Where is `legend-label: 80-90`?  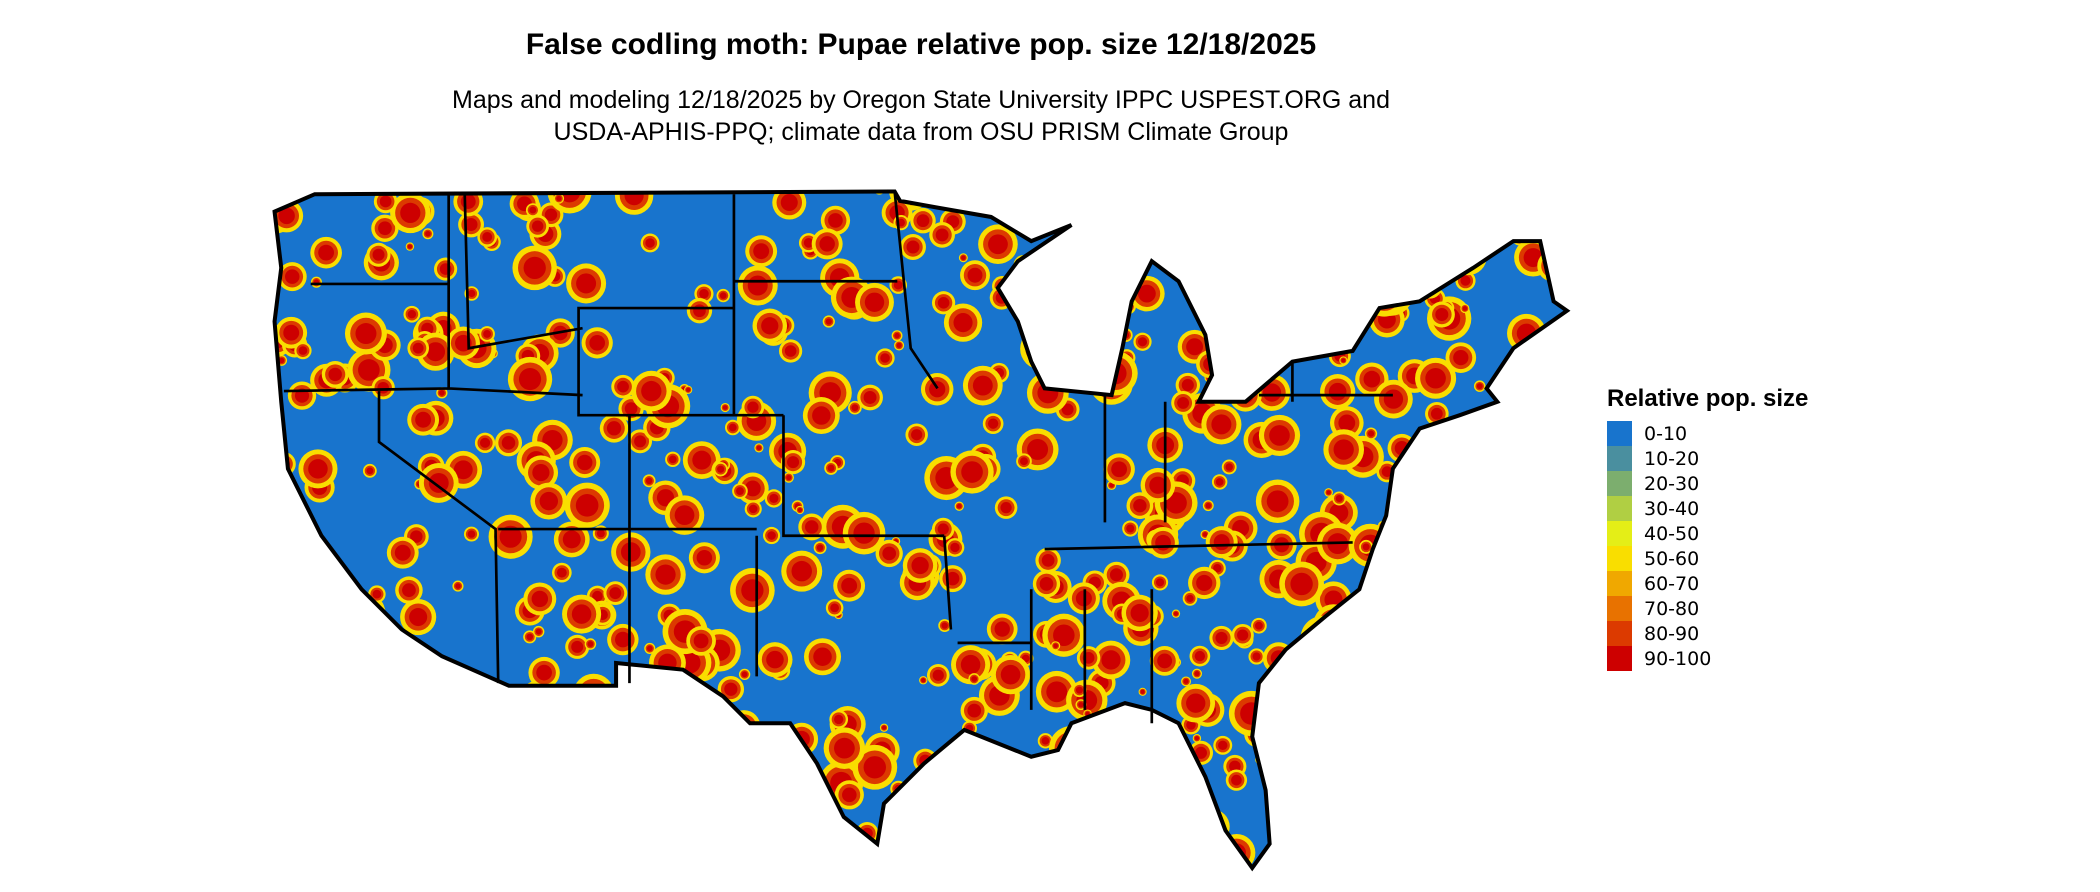 legend-label: 80-90 is located at coordinates (1672, 633).